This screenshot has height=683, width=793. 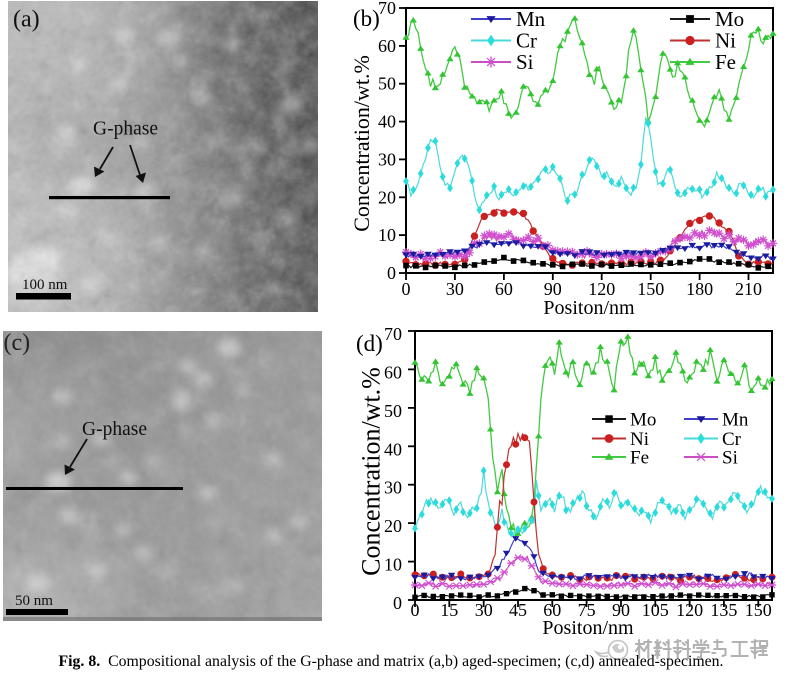 What do you see at coordinates (34, 601) in the screenshot?
I see `svg-text: 50 nm` at bounding box center [34, 601].